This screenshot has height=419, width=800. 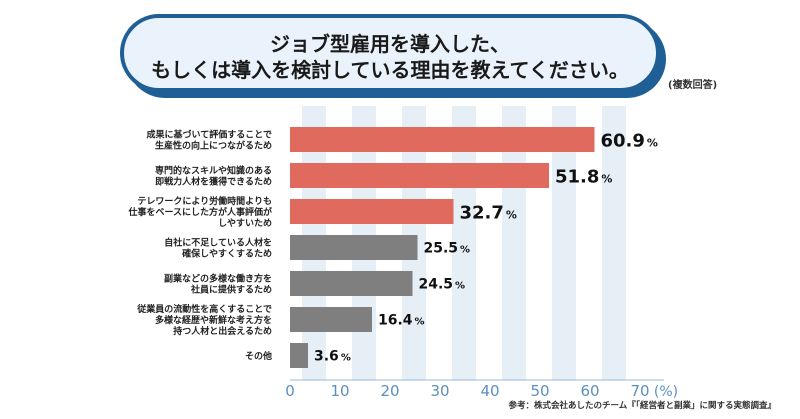 What do you see at coordinates (389, 391) in the screenshot?
I see `x-tick-label: 20` at bounding box center [389, 391].